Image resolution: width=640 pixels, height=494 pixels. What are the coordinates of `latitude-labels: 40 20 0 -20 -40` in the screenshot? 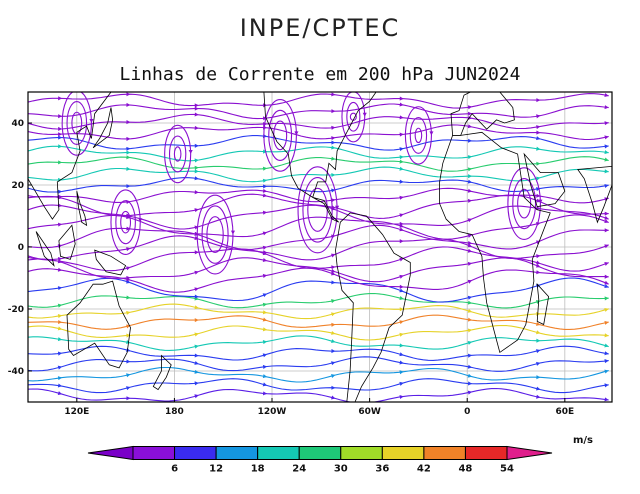 It's located at (20, 248).